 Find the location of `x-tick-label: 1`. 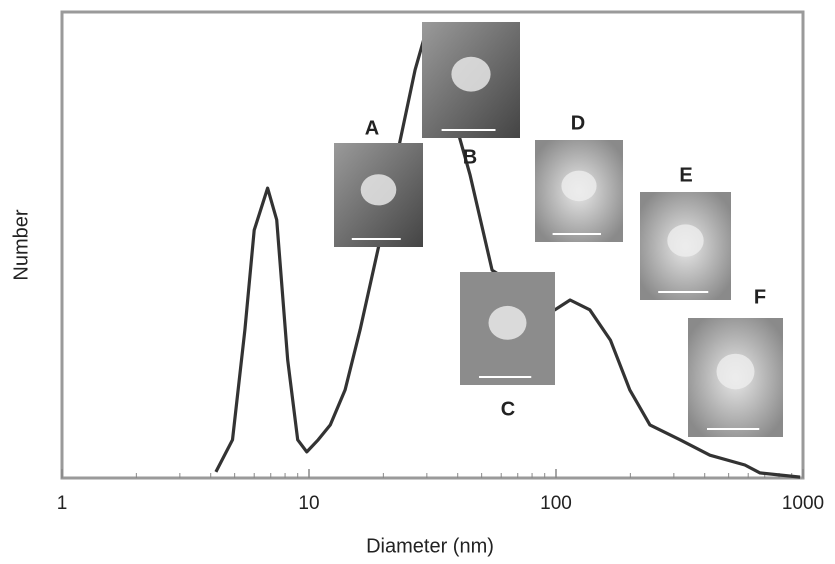

x-tick-label: 1 is located at coordinates (62, 503).